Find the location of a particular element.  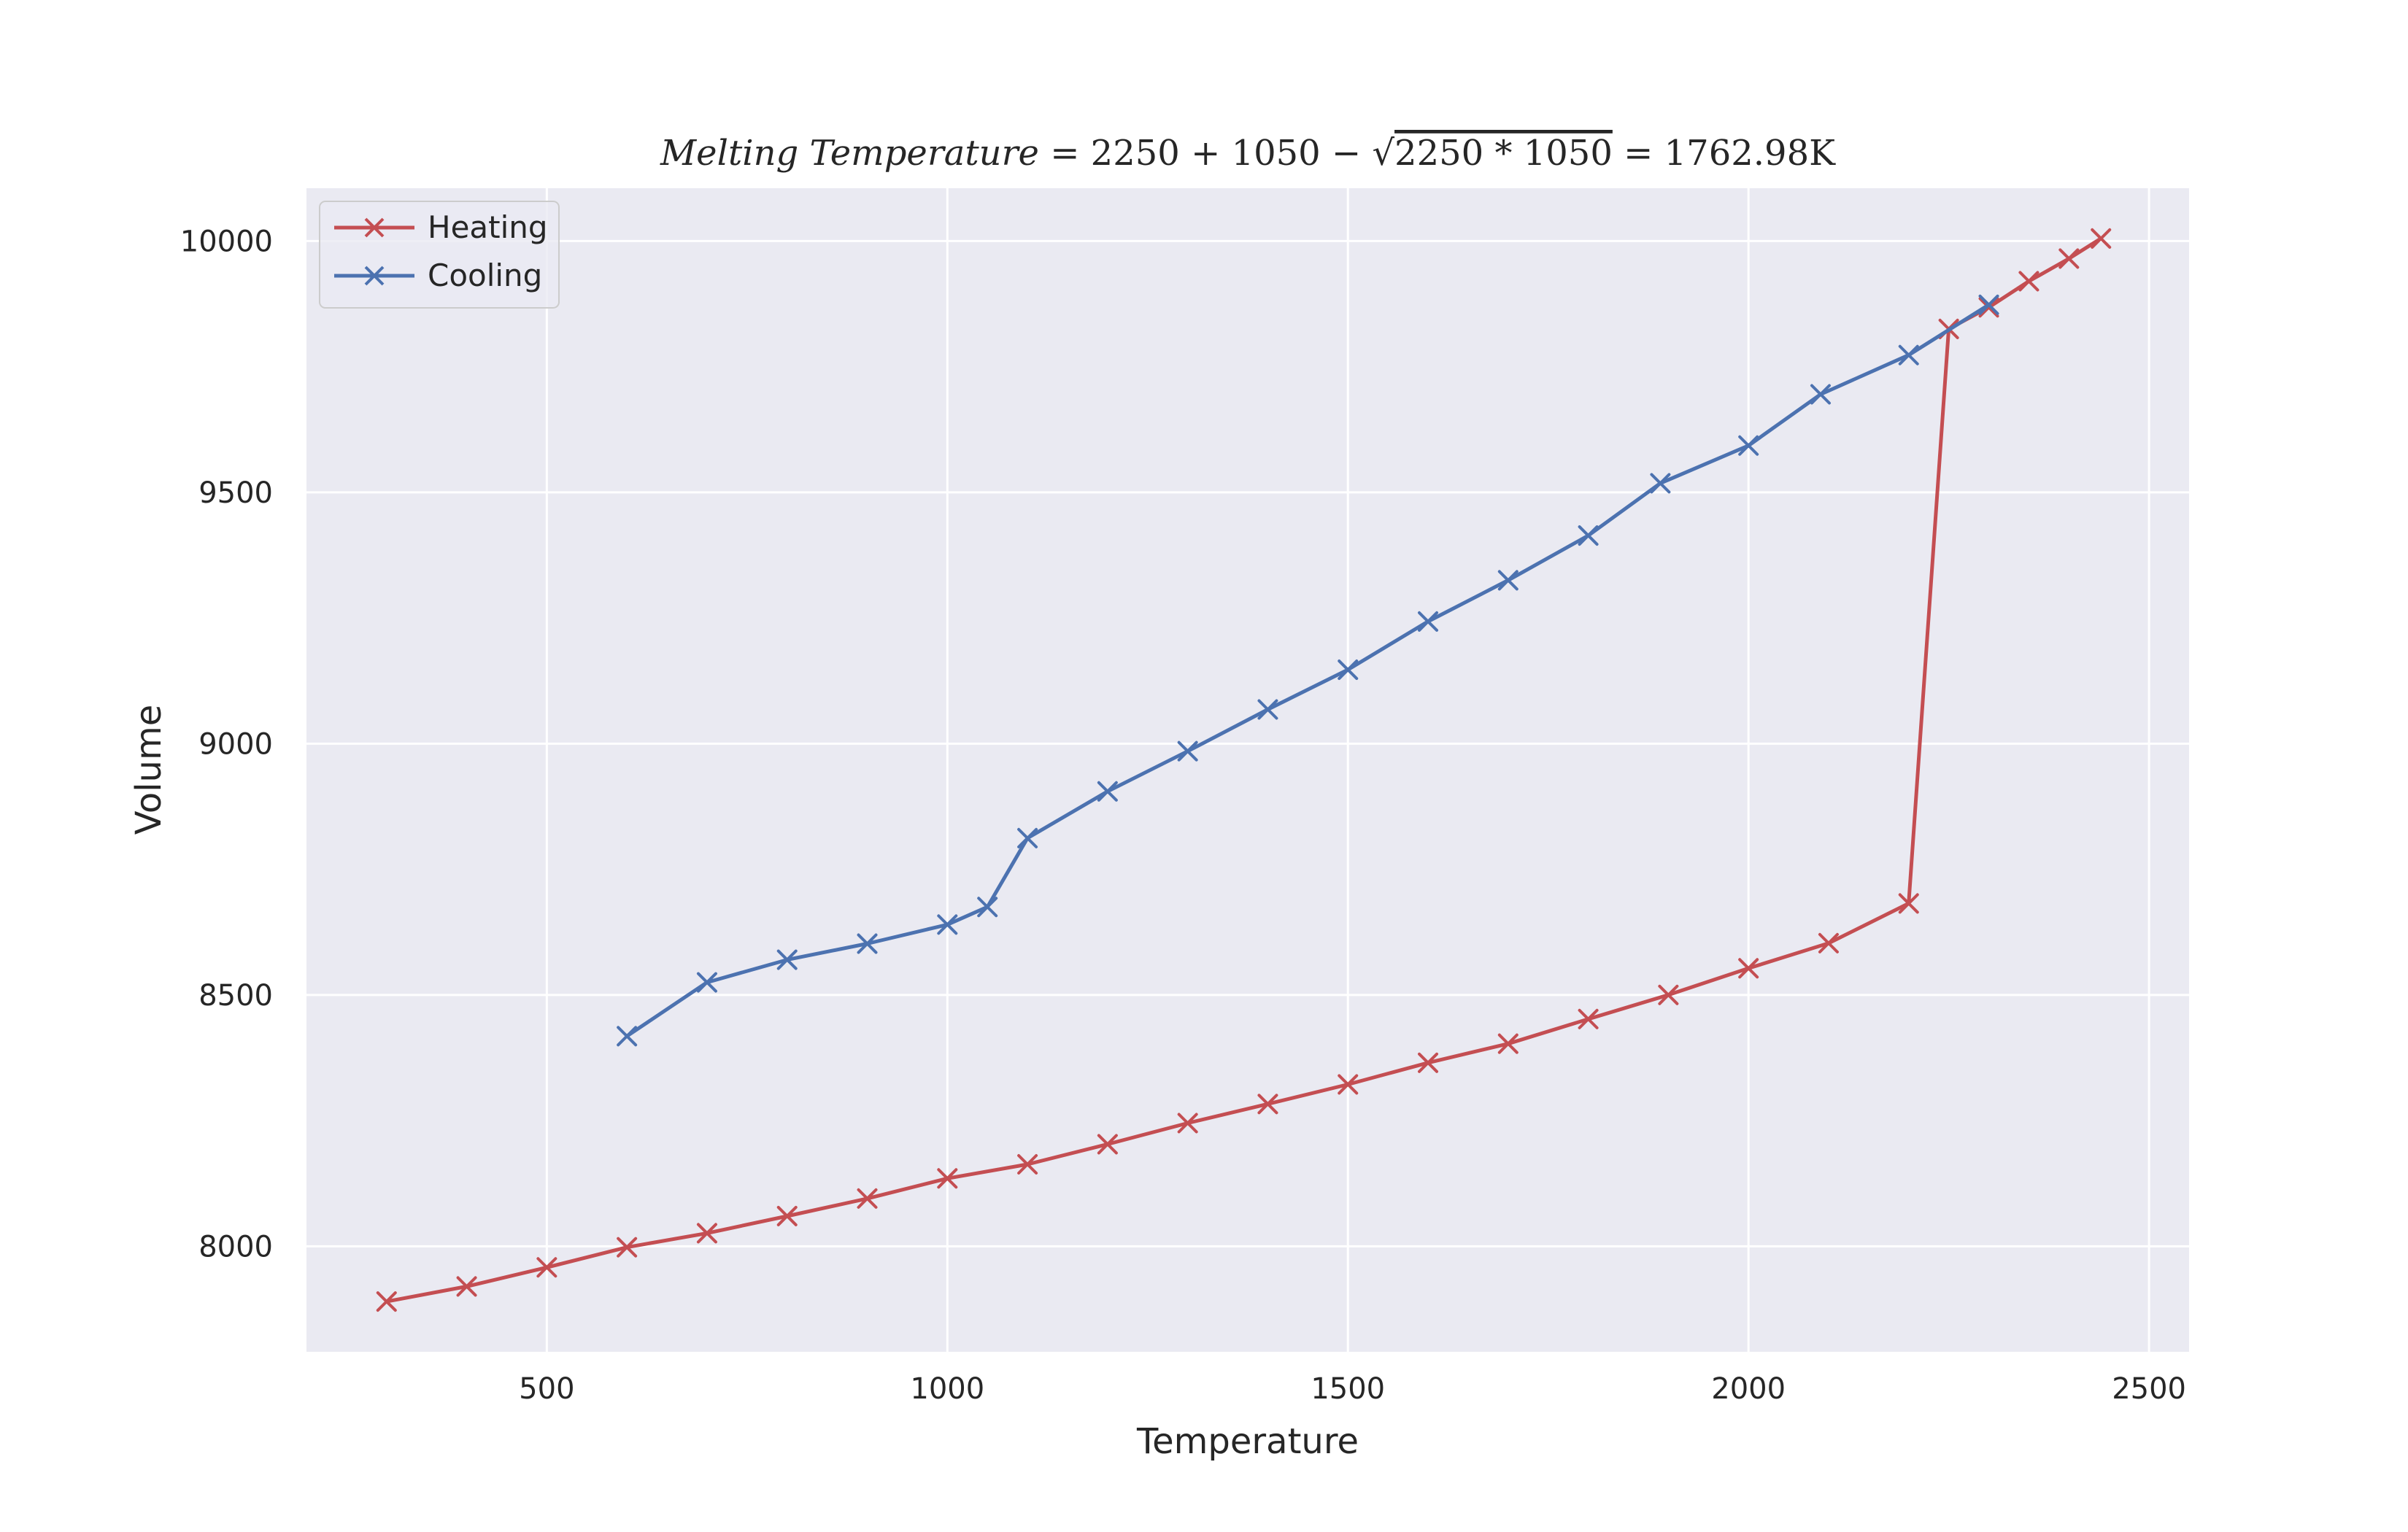

y-tick-label: 9000 is located at coordinates (235, 744).